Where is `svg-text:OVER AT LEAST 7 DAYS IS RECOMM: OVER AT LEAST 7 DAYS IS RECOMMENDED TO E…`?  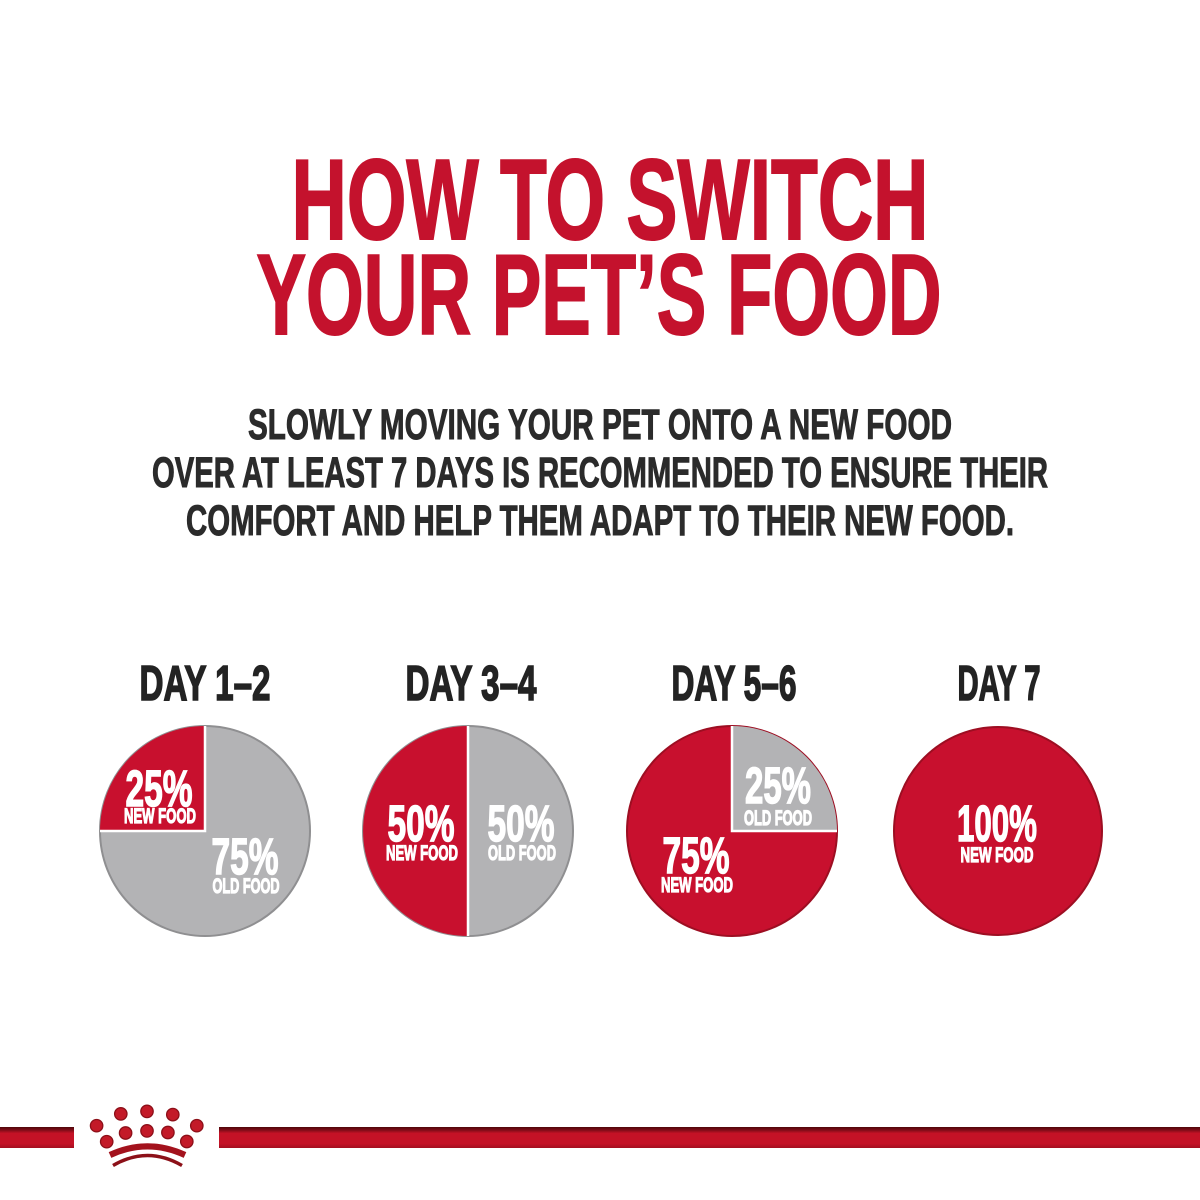 svg-text:OVER AT LEAST 7 DAYS IS RECOMM: OVER AT LEAST 7 DAYS IS RECOMMENDED TO E… is located at coordinates (600, 473).